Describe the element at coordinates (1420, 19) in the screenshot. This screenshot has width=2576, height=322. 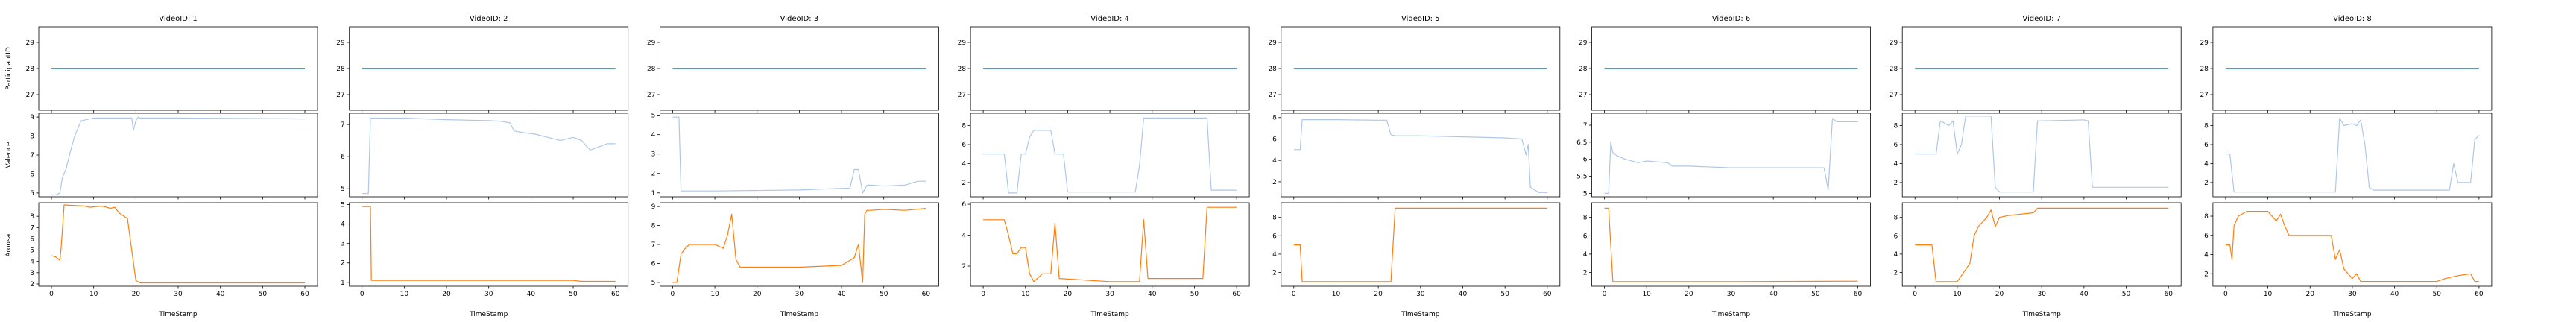
I see `panel-title: VideoID: 5` at that location.